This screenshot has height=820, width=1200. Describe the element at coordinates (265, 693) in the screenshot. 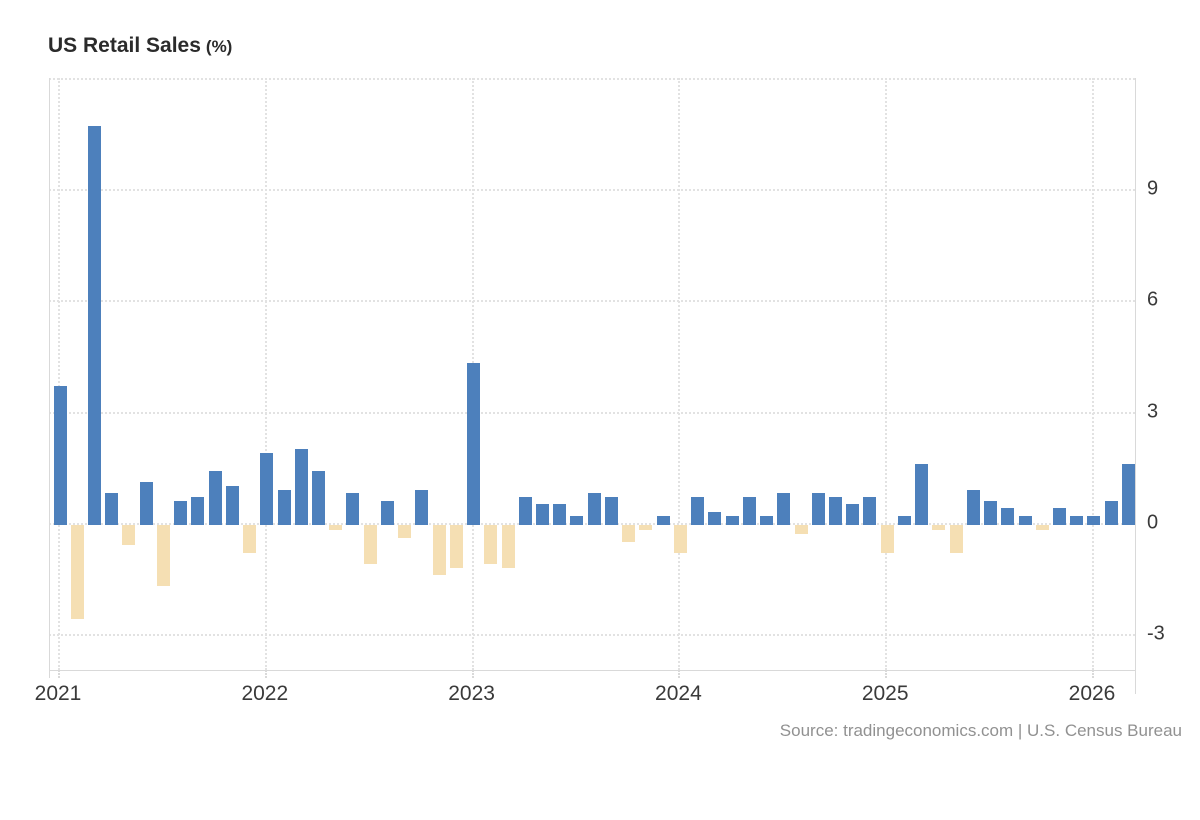

I see `x-axis-label-2022: 2022` at that location.